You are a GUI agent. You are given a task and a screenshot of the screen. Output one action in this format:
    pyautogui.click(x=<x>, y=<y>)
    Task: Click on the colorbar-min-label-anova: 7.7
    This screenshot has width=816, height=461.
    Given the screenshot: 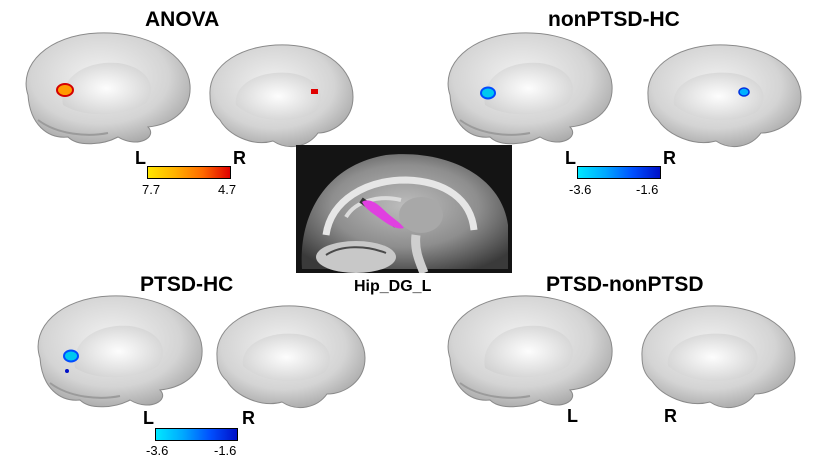 What is the action you would take?
    pyautogui.click(x=151, y=189)
    